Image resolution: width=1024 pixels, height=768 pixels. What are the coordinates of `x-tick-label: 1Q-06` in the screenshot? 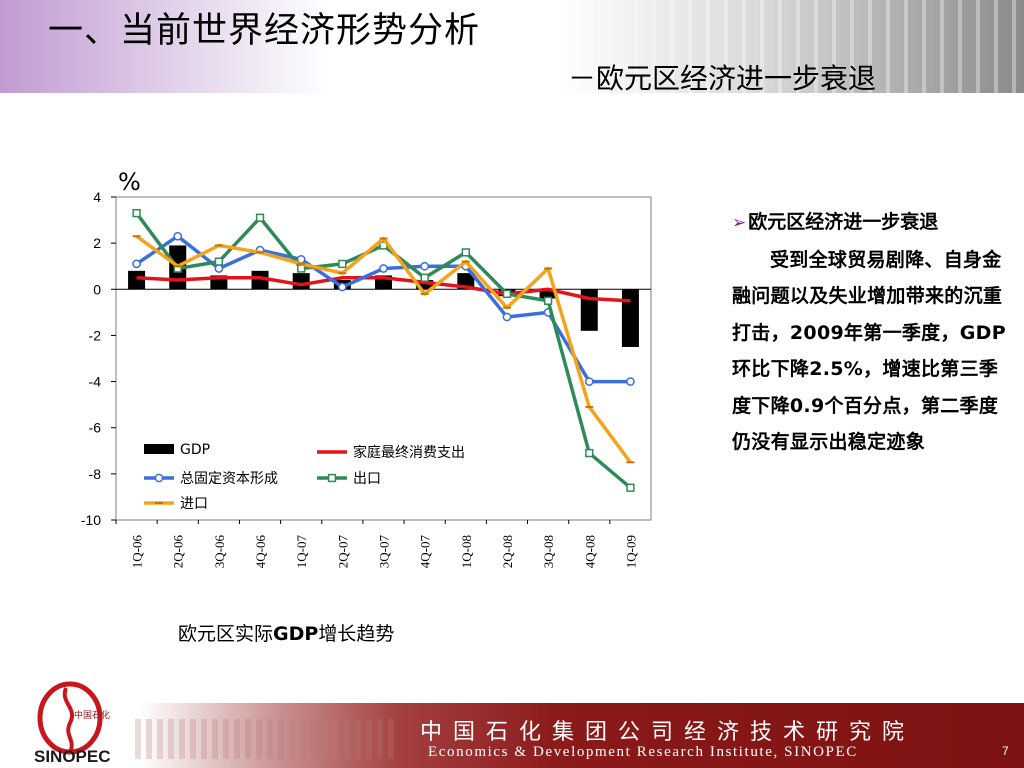 It's located at (137, 552).